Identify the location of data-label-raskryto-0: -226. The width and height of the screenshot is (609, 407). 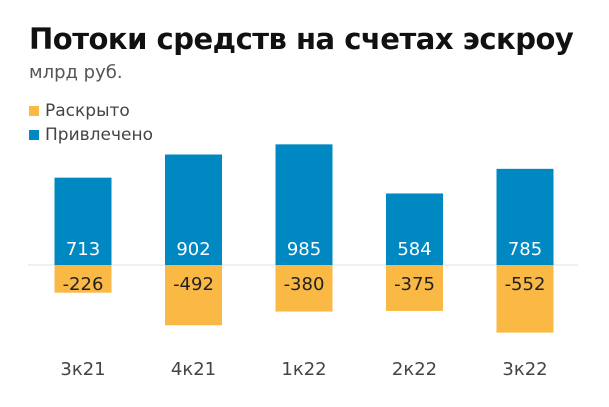
(83, 284).